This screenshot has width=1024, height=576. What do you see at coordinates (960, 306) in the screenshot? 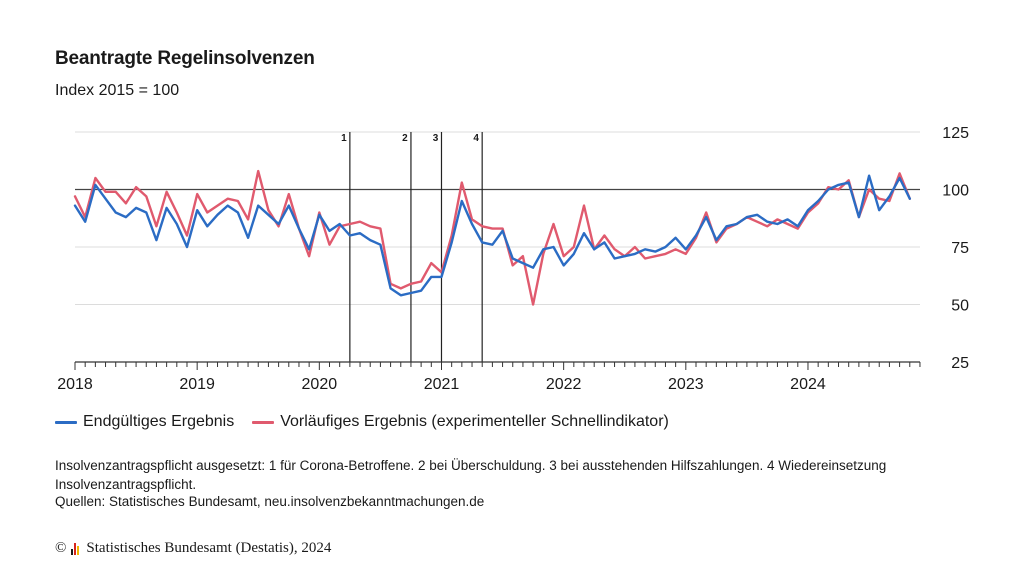
I see `y-tick-label: 50` at bounding box center [960, 306].